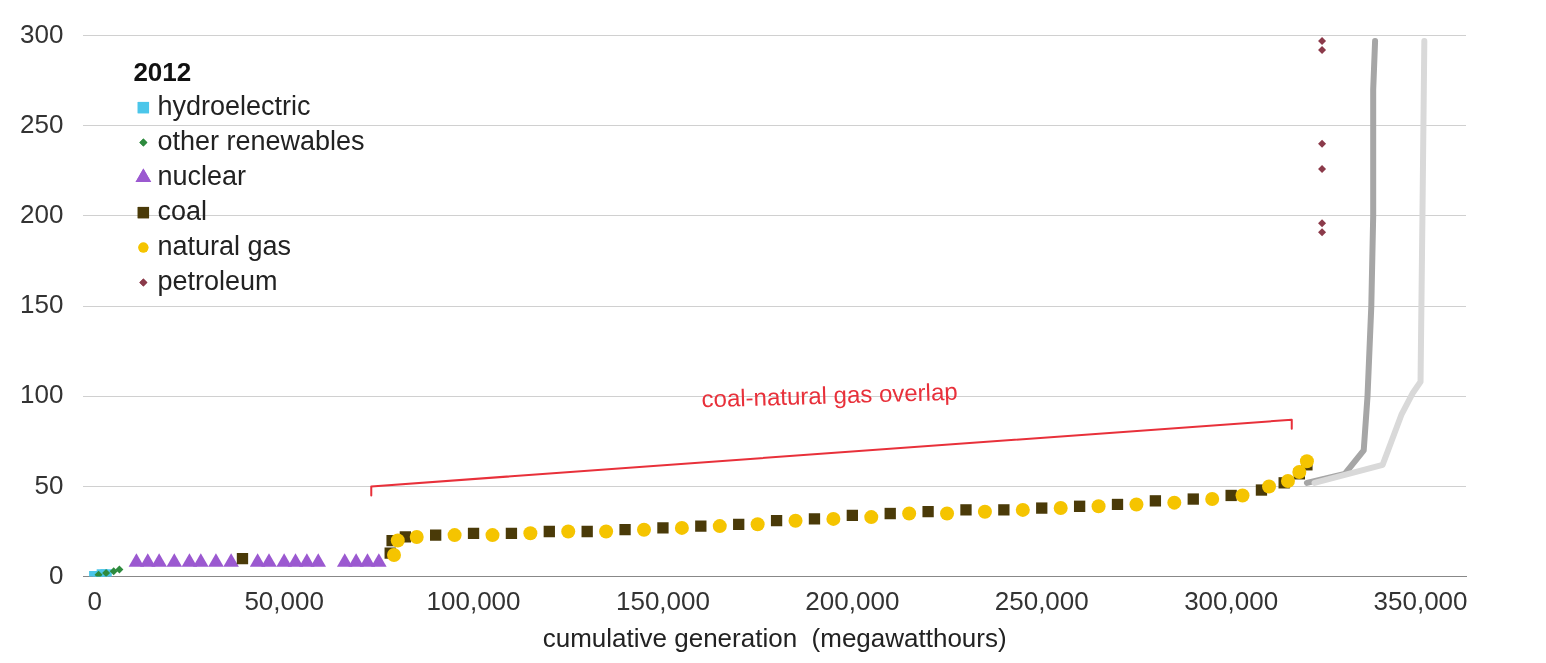 The width and height of the screenshot is (1546, 663). Describe the element at coordinates (852, 601) in the screenshot. I see `x-tick-label: 200,000` at that location.